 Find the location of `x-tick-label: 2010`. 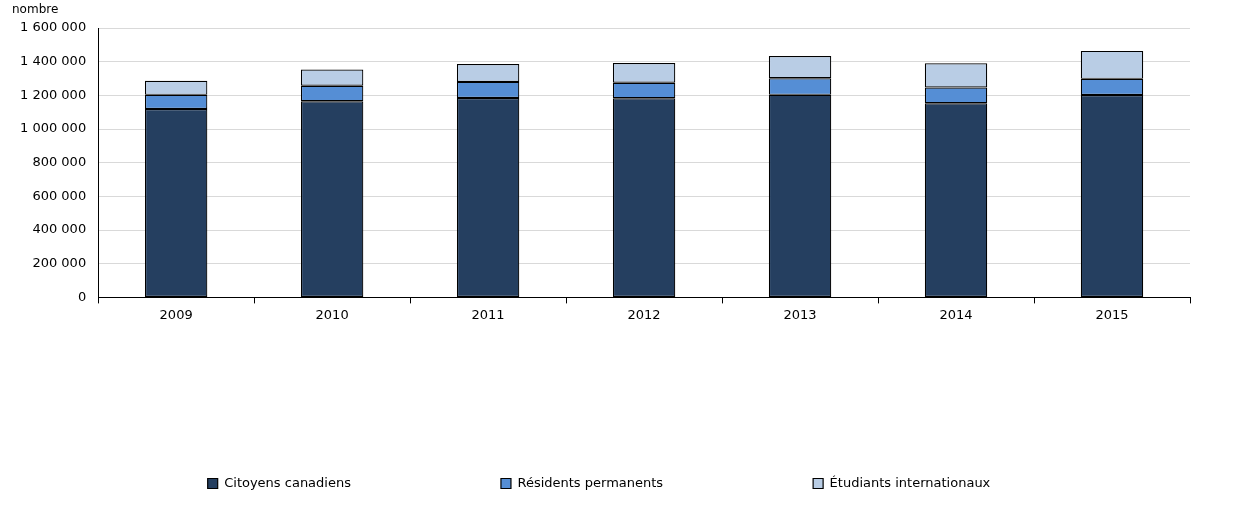

x-tick-label: 2010 is located at coordinates (332, 314).